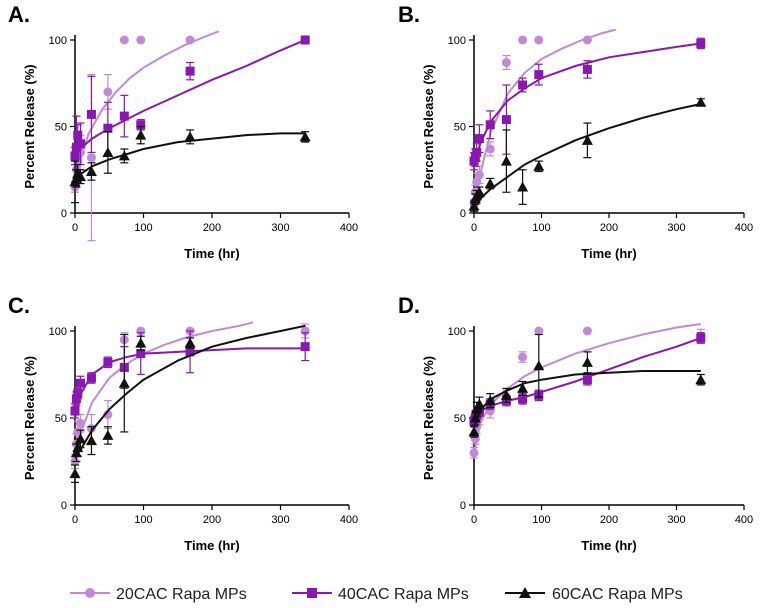 This screenshot has height=608, width=762. I want to click on y-axis-title: Percent Release (%), so click(428, 418).